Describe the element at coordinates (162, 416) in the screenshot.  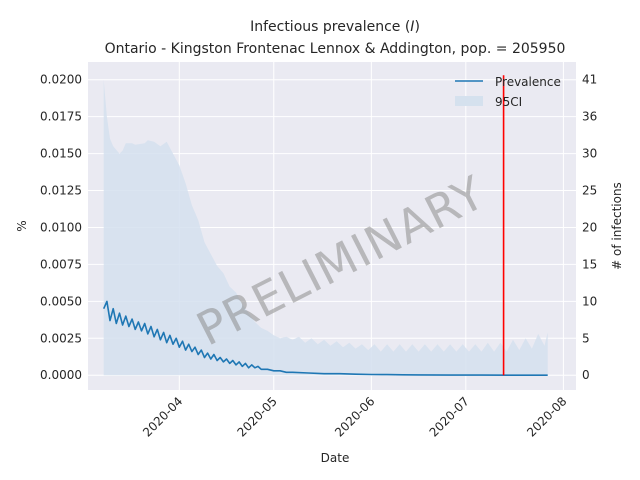
I see `x-tick-label: 2020-04` at that location.